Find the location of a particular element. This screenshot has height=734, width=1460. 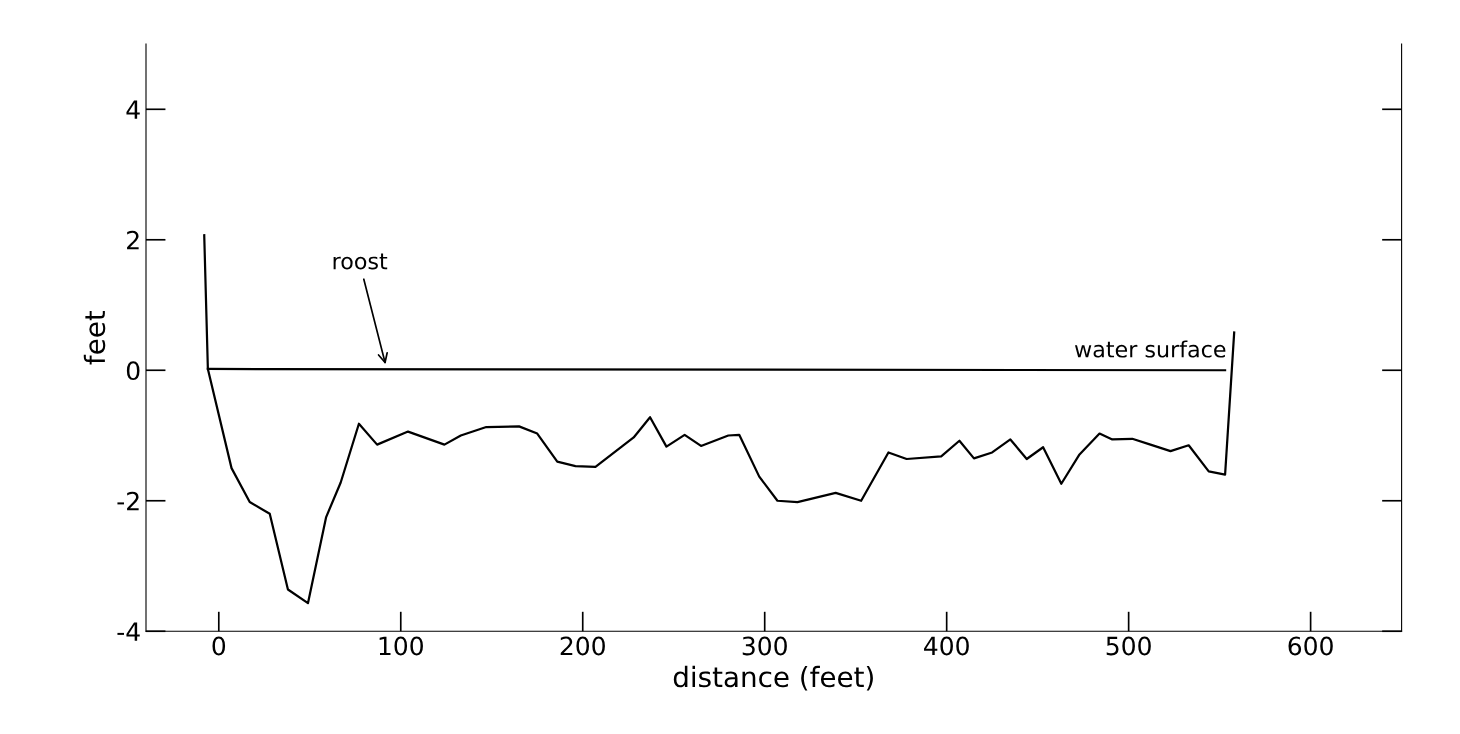

x-tick-label: 0 is located at coordinates (219, 646).